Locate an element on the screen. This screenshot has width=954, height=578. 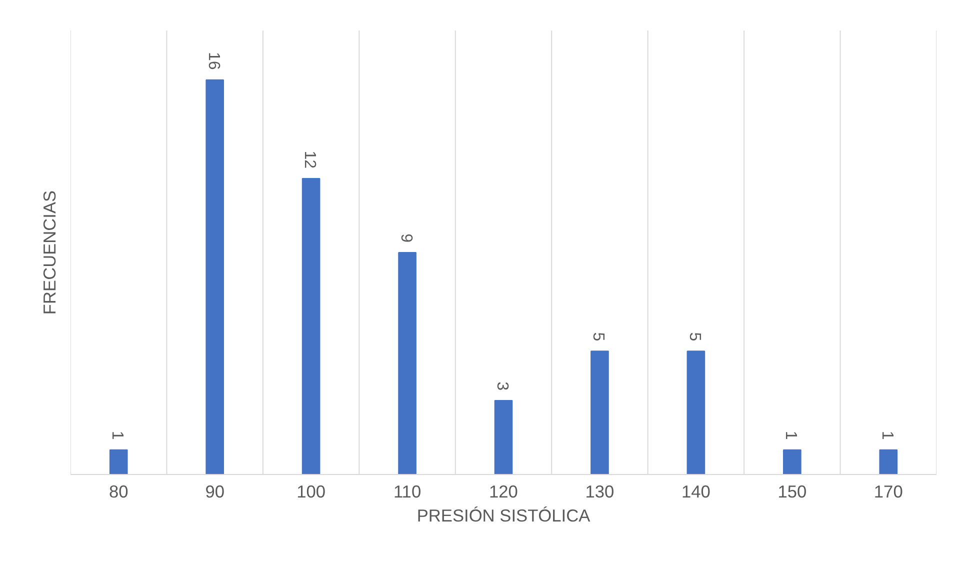
data-label: 3 is located at coordinates (502, 386).